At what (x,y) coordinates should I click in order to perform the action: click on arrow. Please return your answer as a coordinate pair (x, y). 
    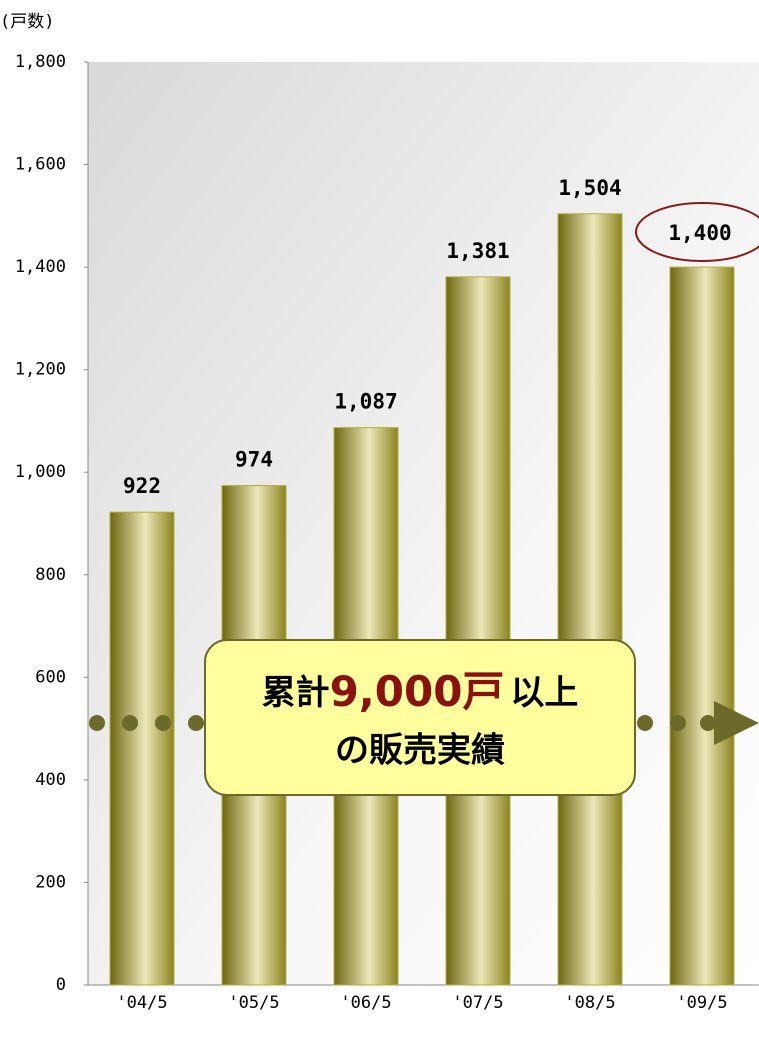
    Looking at the image, I should click on (424, 723).